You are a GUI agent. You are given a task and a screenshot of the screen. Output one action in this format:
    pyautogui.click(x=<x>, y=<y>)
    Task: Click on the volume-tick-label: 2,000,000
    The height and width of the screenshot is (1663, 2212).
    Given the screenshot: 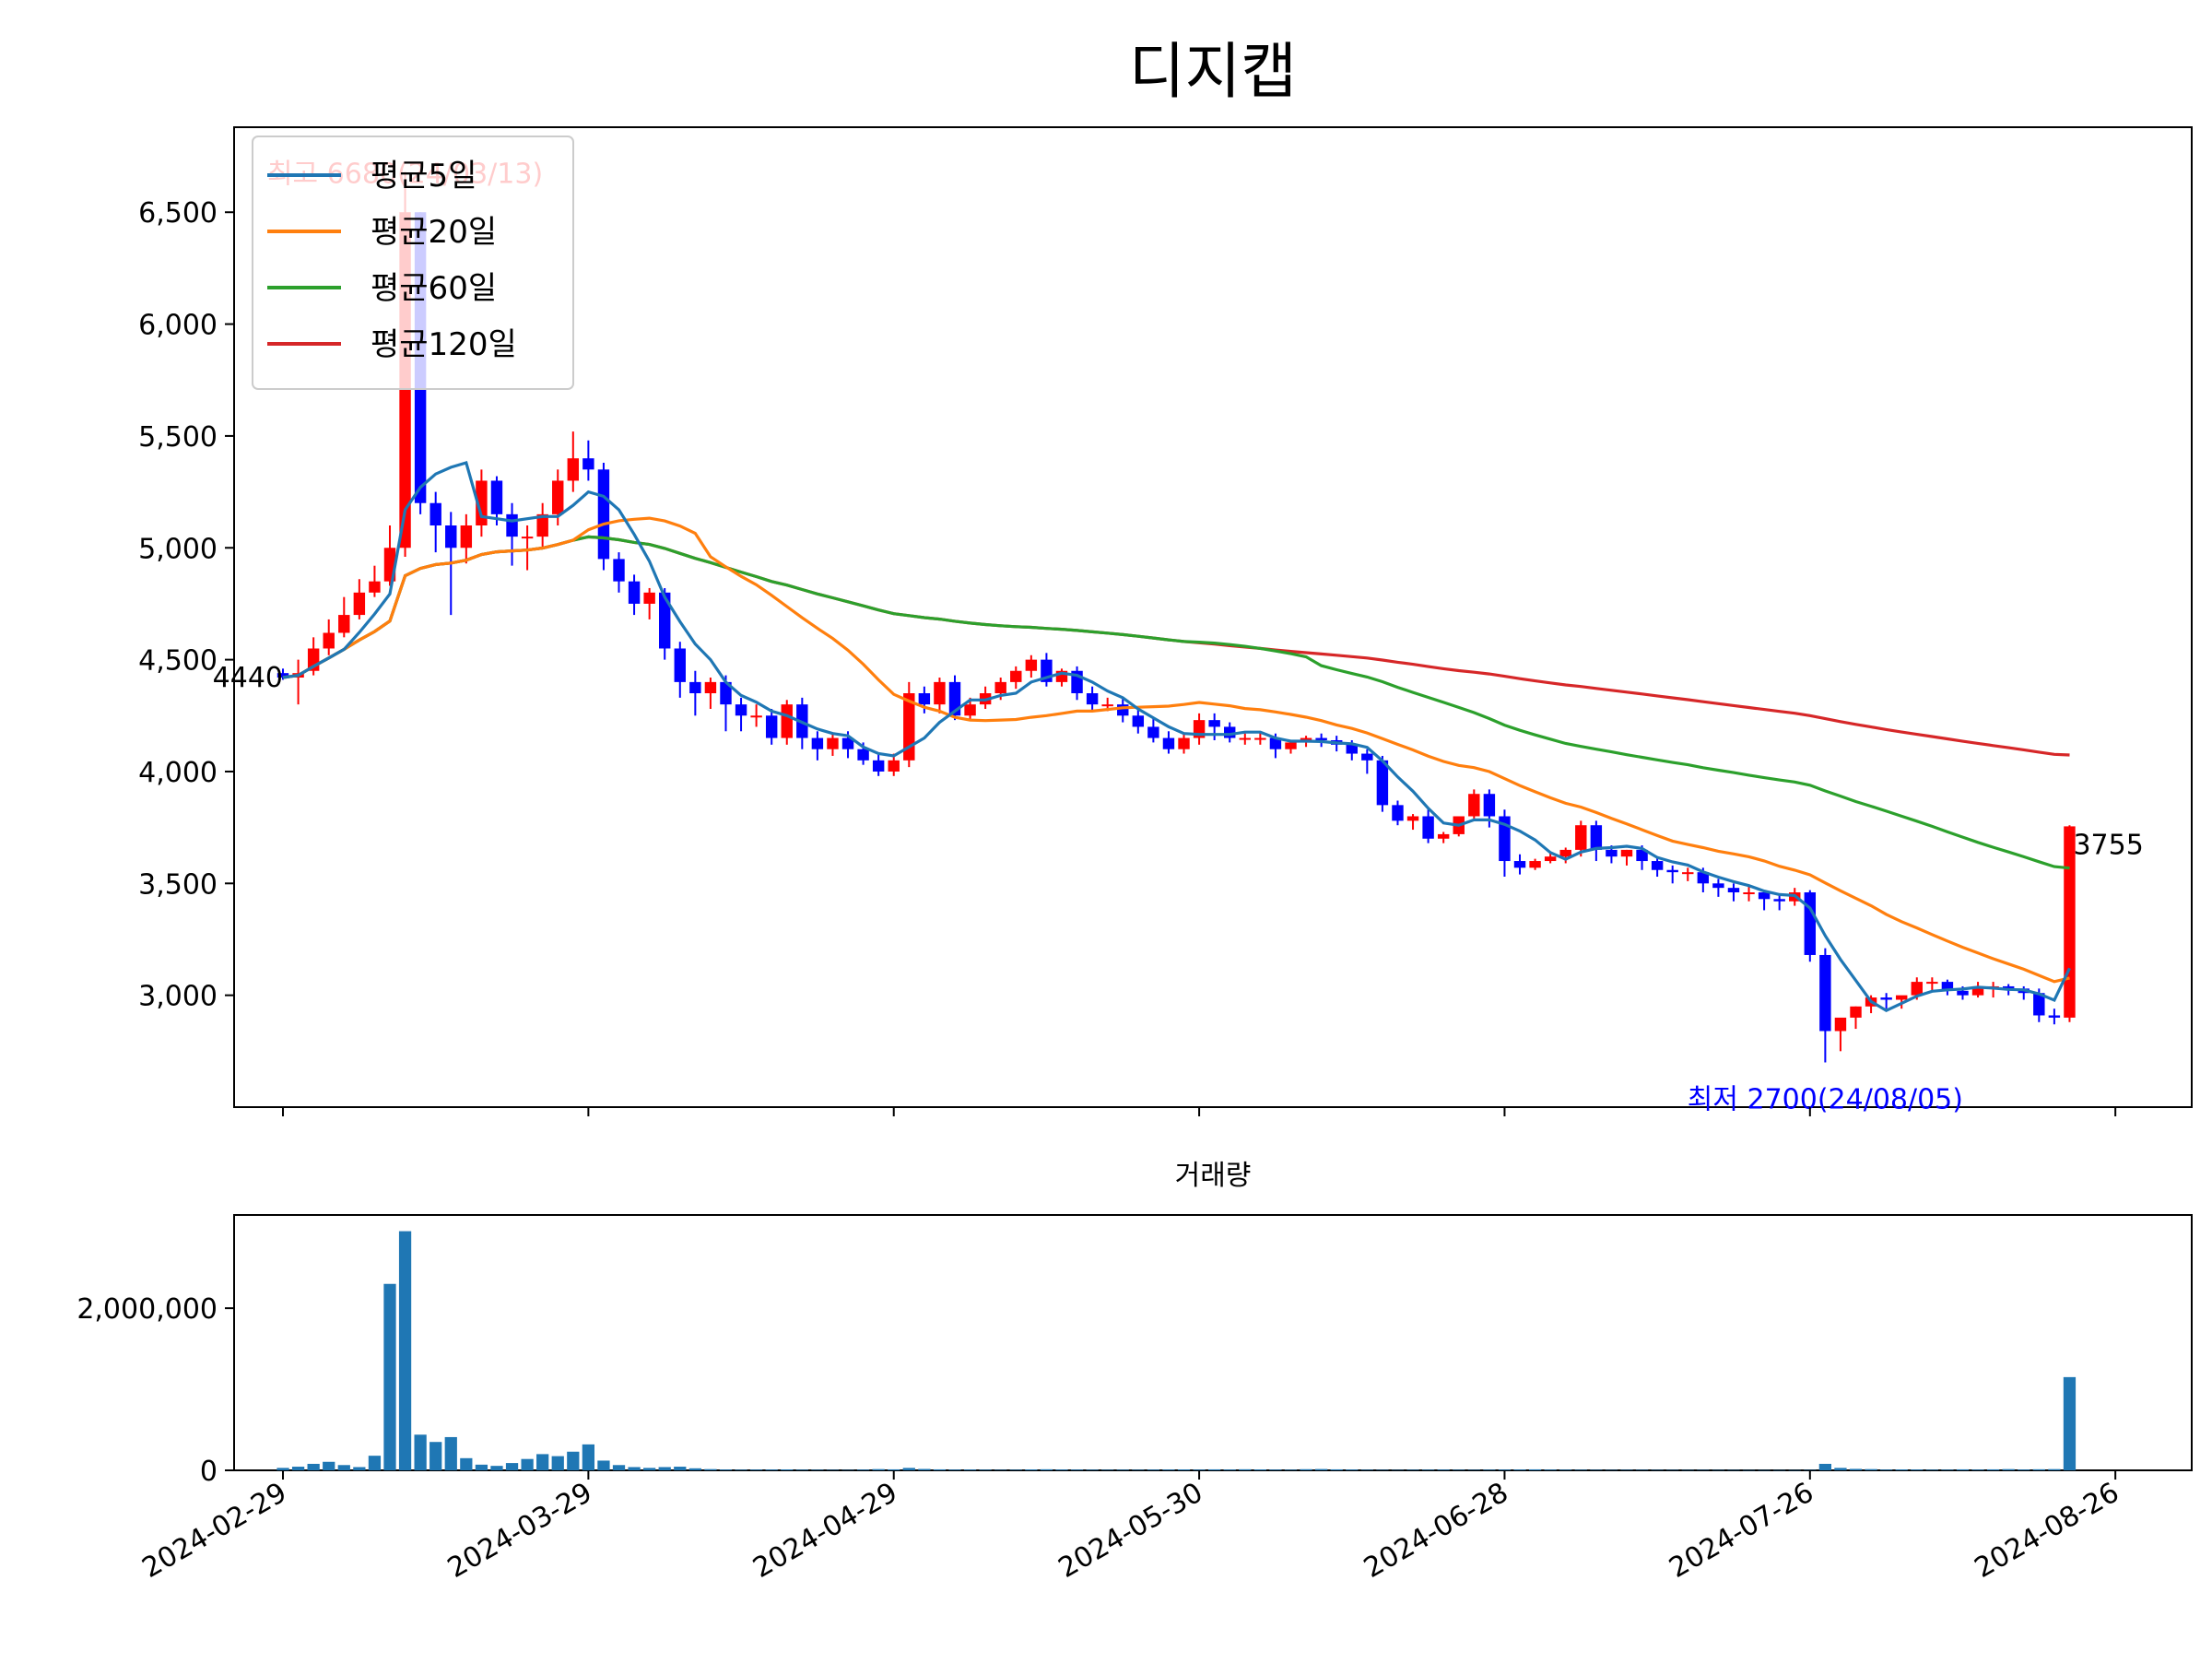 What is the action you would take?
    pyautogui.click(x=147, y=1309)
    